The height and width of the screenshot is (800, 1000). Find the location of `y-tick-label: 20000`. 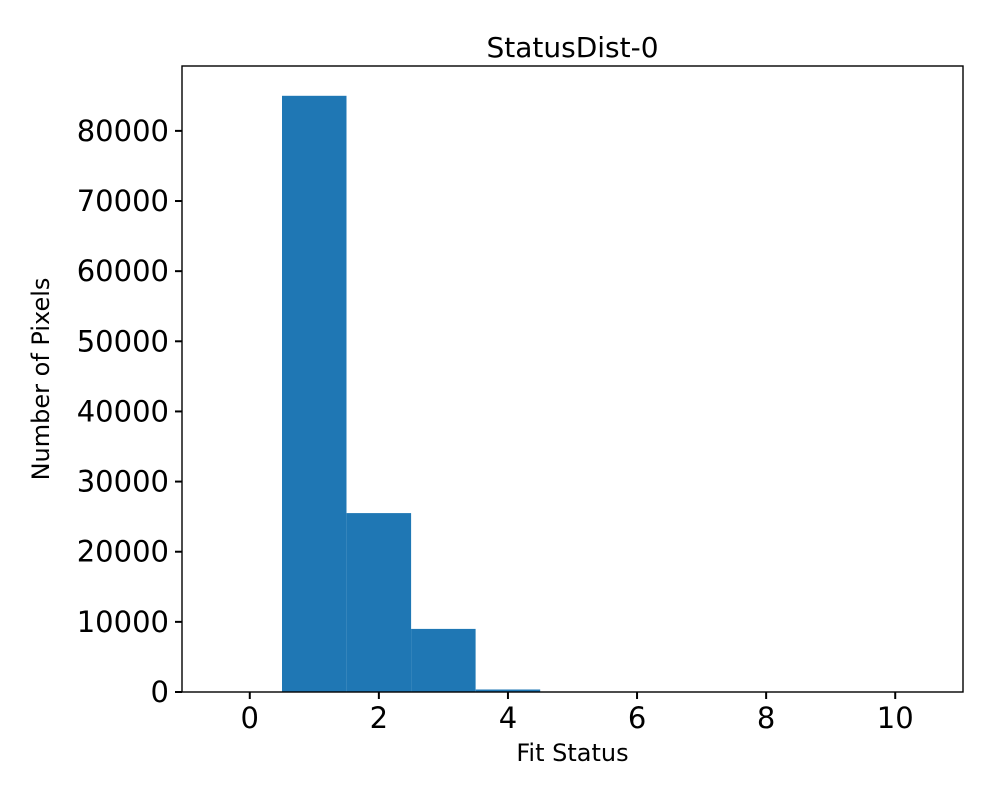

y-tick-label: 20000 is located at coordinates (123, 552).